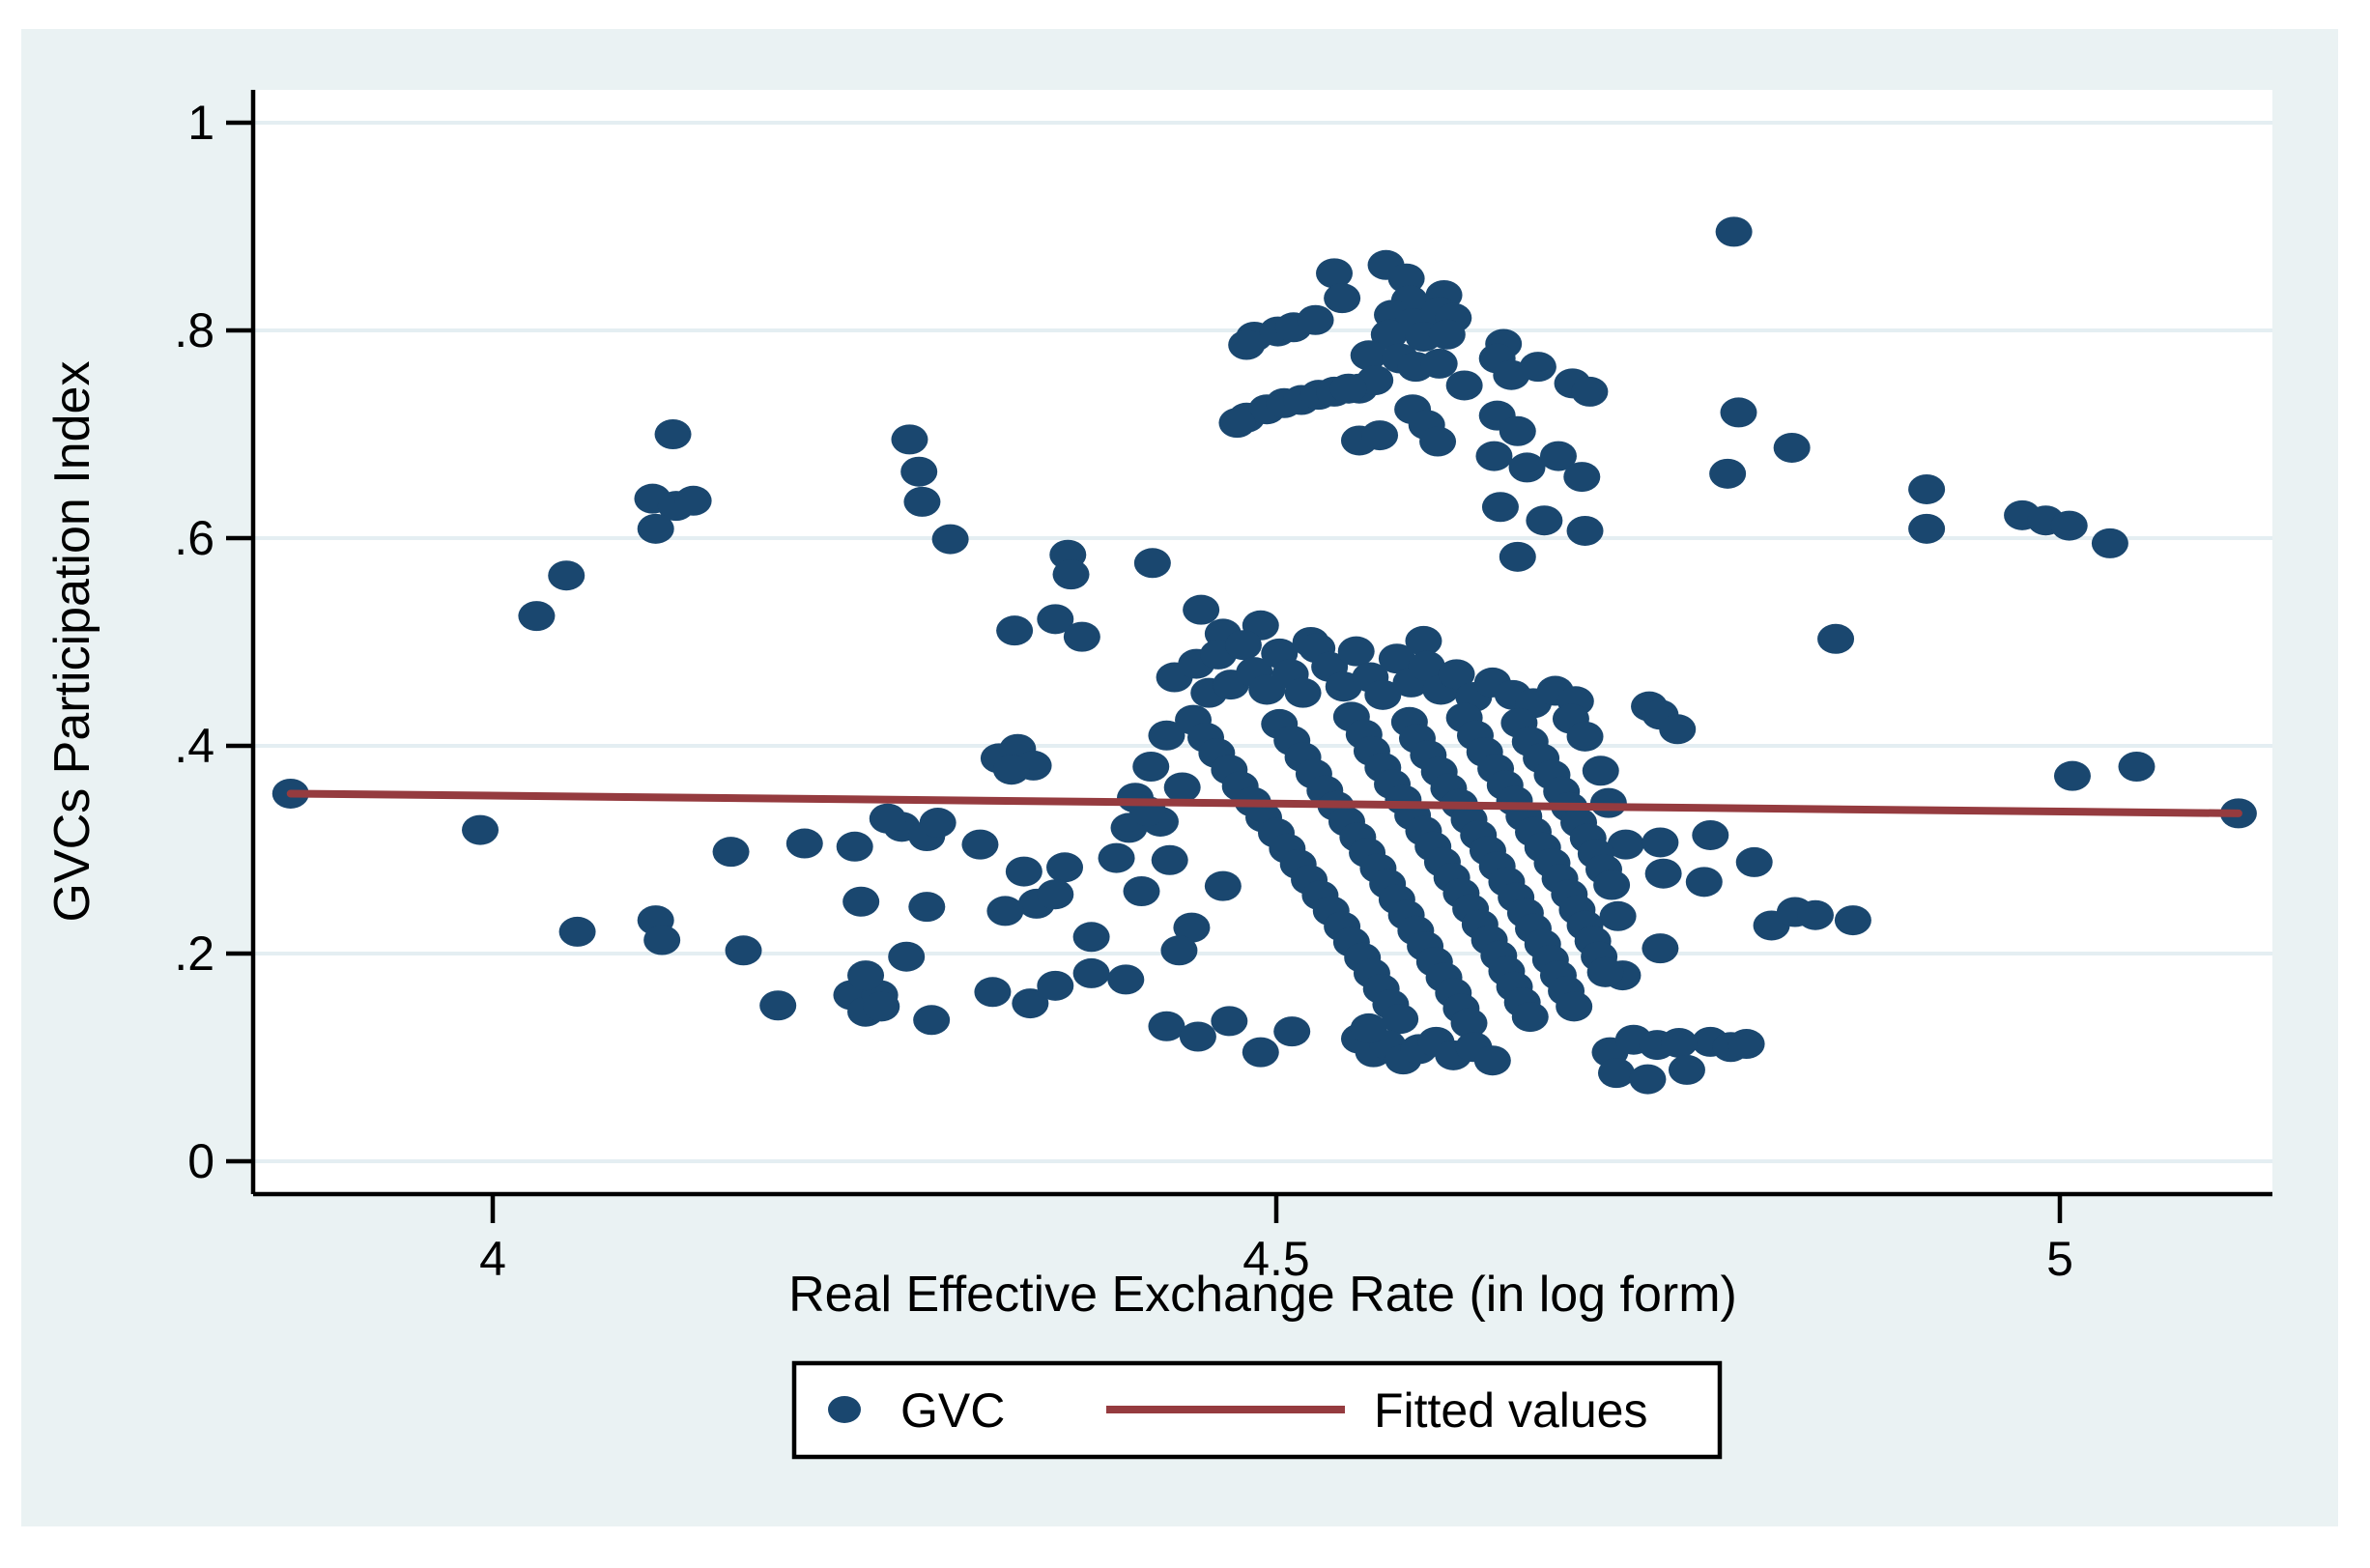  Describe the element at coordinates (194, 330) in the screenshot. I see `y-tick-label-.8: .8` at that location.